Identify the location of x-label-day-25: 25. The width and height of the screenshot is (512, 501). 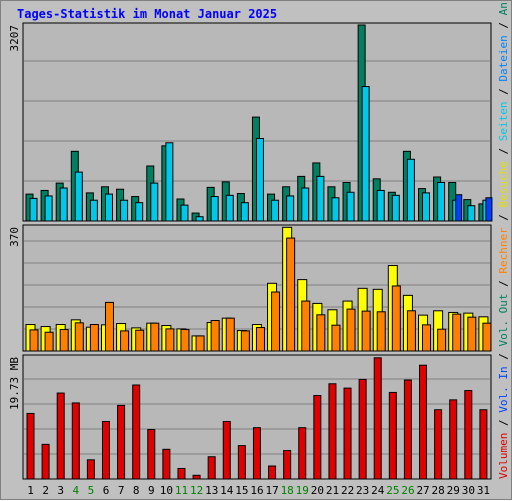
(392, 490).